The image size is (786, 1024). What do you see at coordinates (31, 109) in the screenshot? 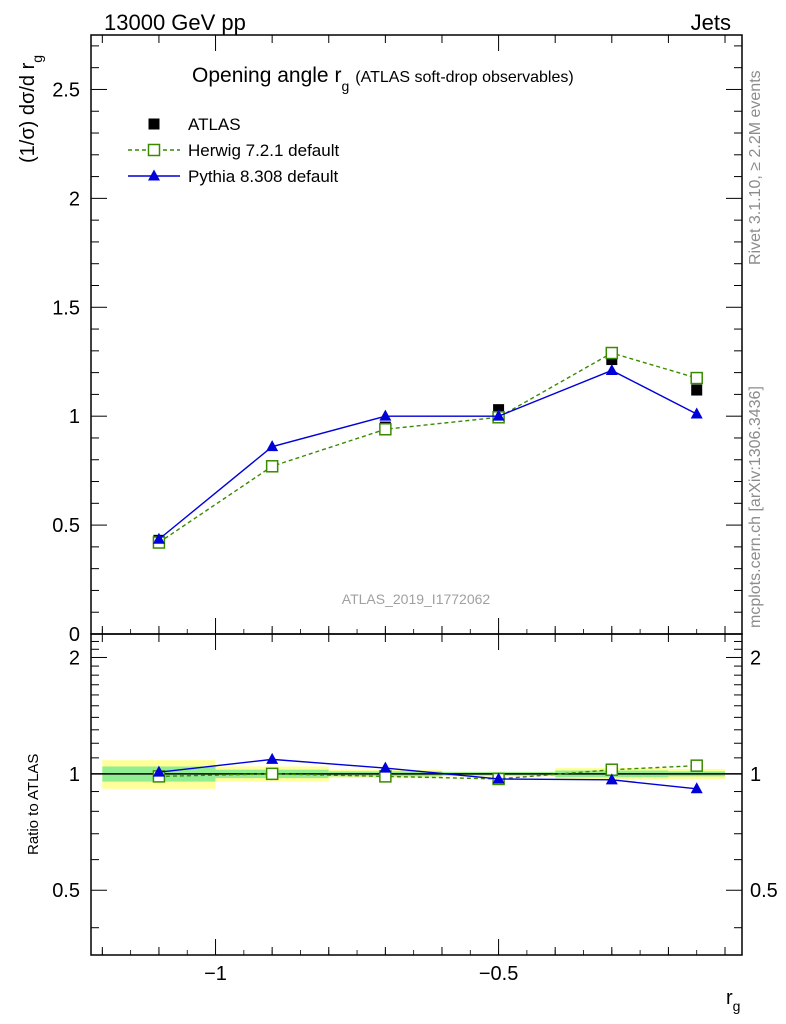
I see `main-y-axis-label: (1/σ) dσ/d rg` at bounding box center [31, 109].